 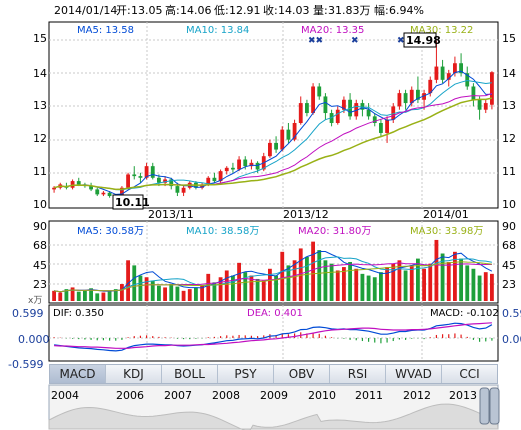 I want to click on vol-tick-left: 23, so click(x=40, y=284).